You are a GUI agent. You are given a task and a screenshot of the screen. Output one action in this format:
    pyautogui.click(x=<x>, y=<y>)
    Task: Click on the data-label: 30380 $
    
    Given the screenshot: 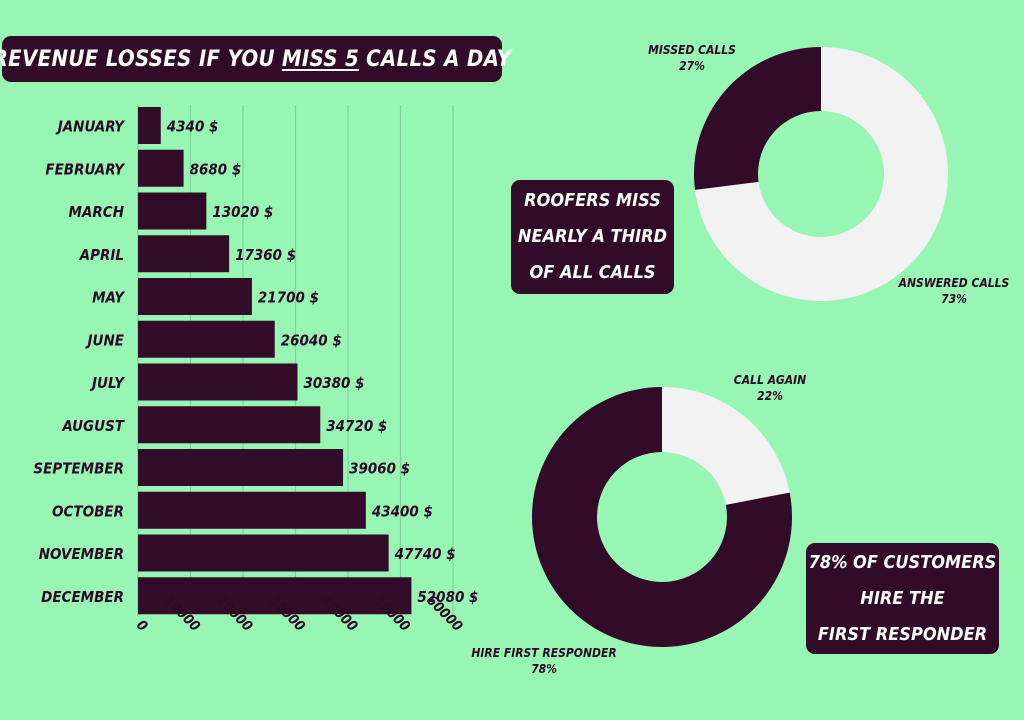 What is the action you would take?
    pyautogui.click(x=333, y=383)
    